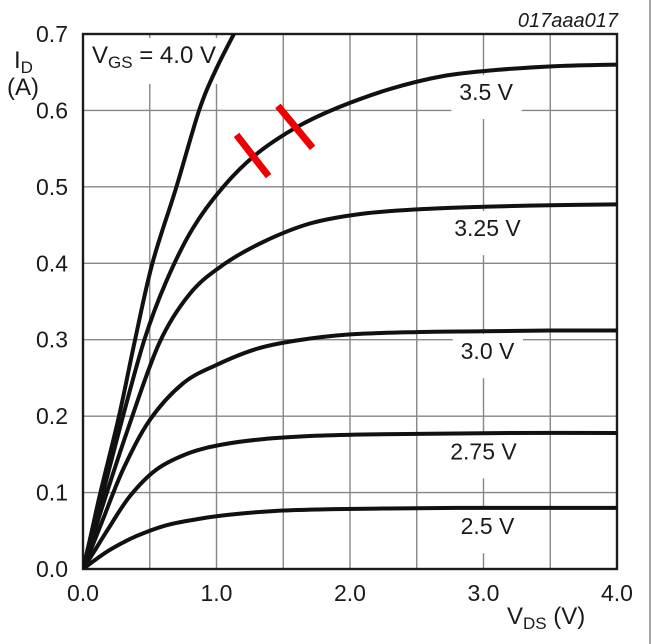  I want to click on curve-label-text: 3.5 V, so click(486, 92).